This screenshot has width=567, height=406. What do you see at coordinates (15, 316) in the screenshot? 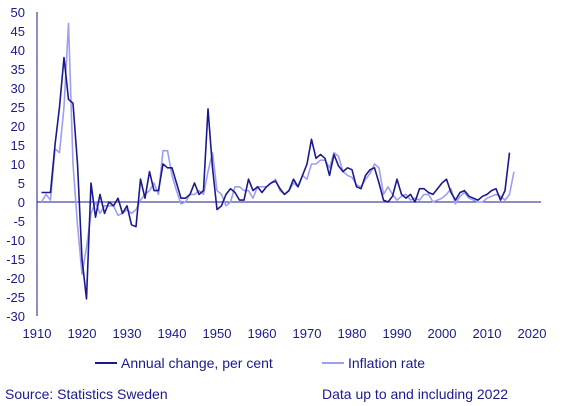
I see `y-tick-label: -30` at bounding box center [15, 316].